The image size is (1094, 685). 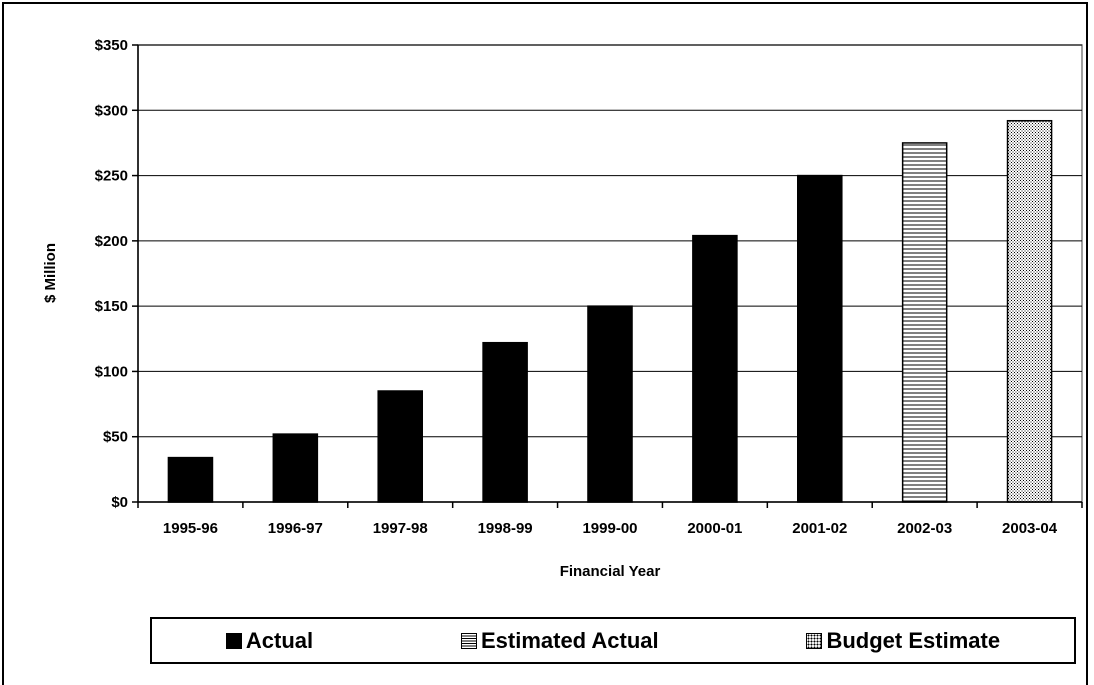 What do you see at coordinates (569, 640) in the screenshot?
I see `legend-label-estimated-actual: Estimated Actual` at bounding box center [569, 640].